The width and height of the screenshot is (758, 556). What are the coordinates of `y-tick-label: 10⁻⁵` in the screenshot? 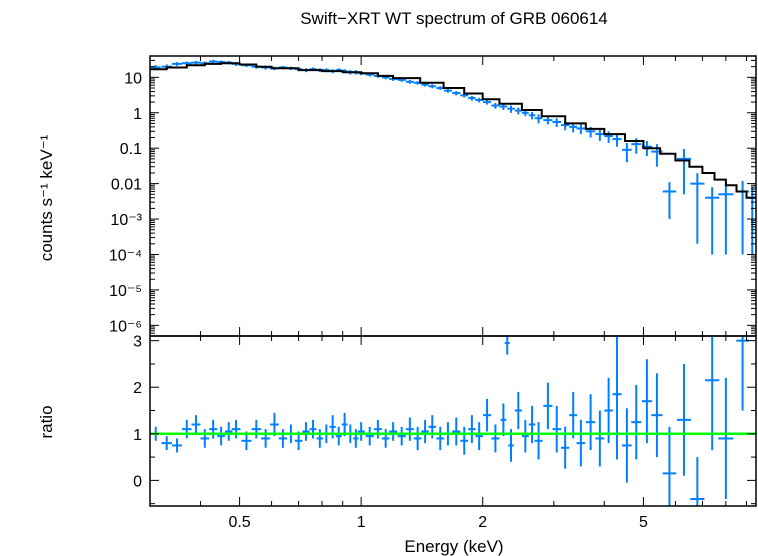 It's located at (125, 291).